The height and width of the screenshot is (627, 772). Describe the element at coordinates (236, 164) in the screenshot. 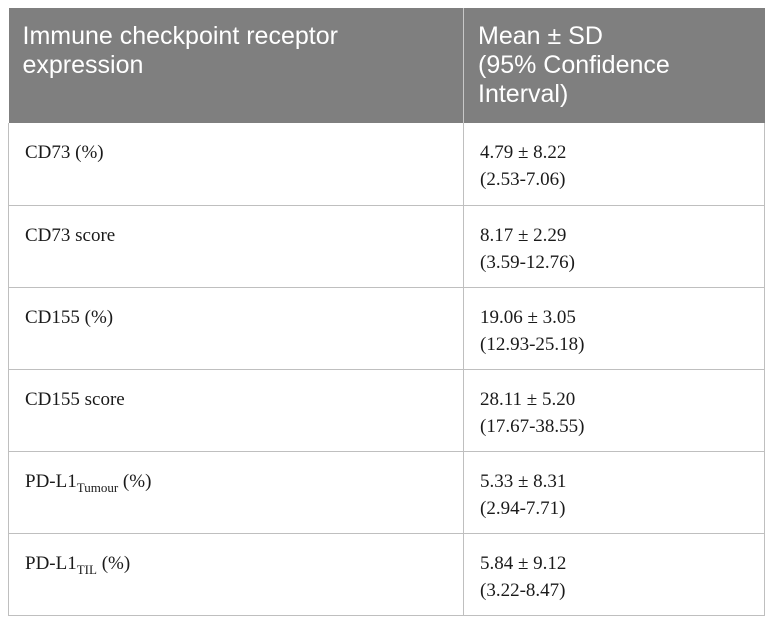

I see `cell-receptor: CD73 (%)` at that location.